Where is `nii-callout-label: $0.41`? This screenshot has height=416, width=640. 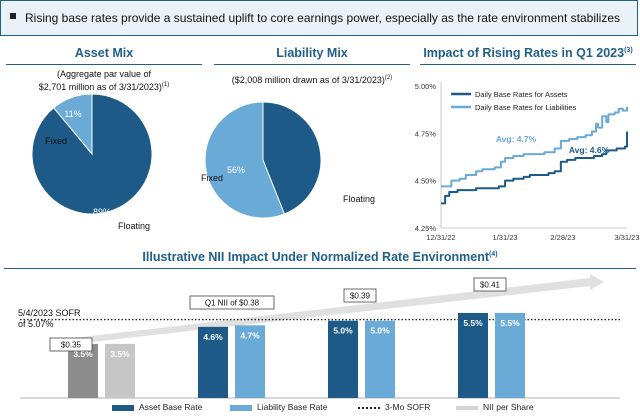 nii-callout-label: $0.41 is located at coordinates (490, 285).